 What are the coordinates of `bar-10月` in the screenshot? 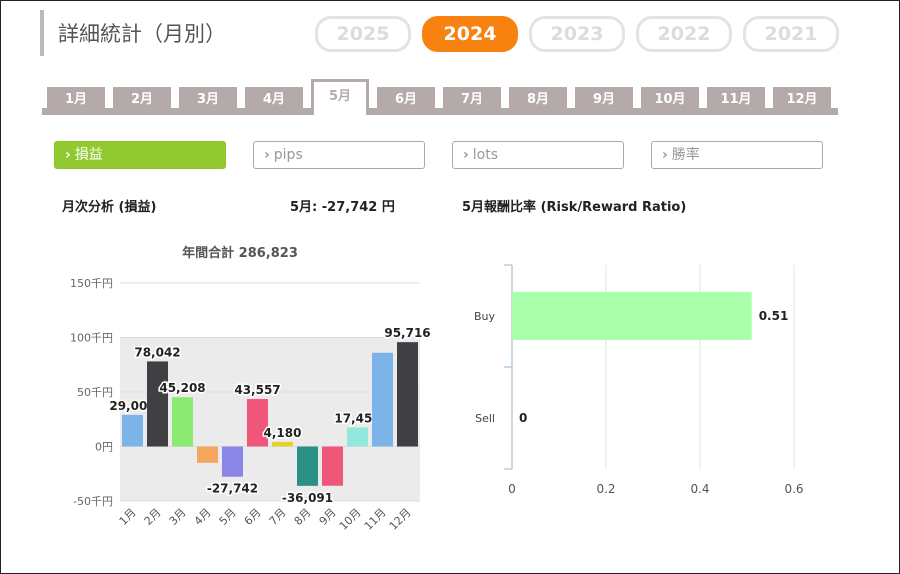 It's located at (357, 437).